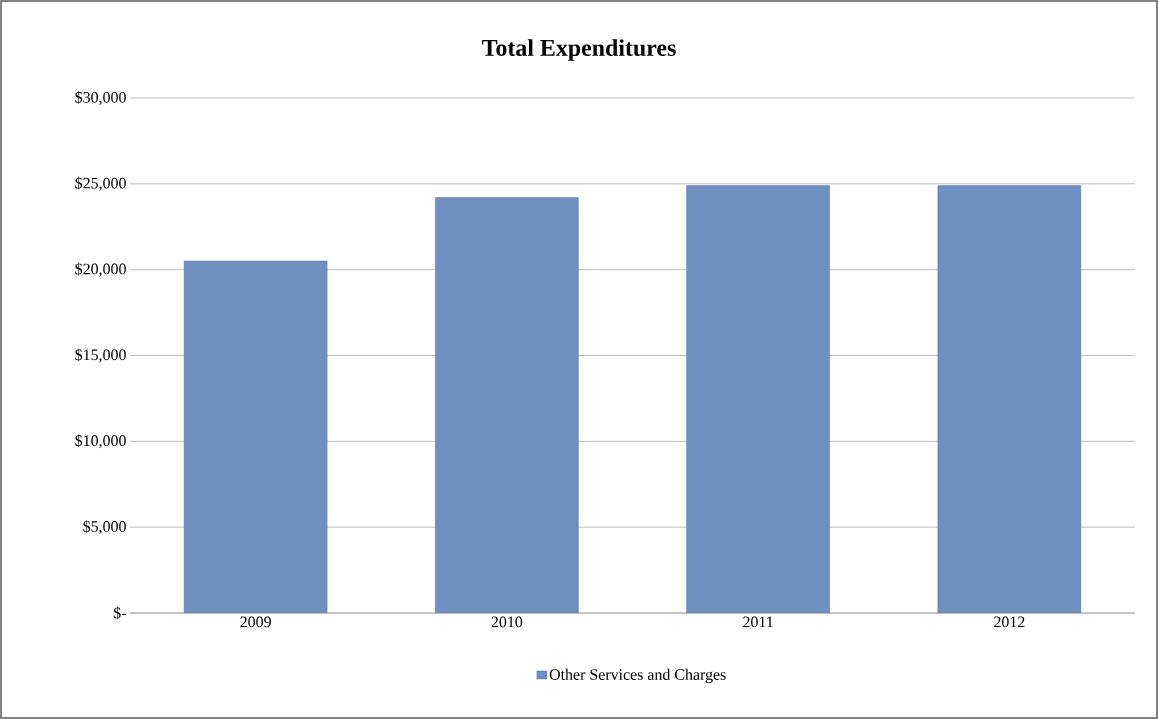 Image resolution: width=1158 pixels, height=719 pixels. What do you see at coordinates (100, 441) in the screenshot?
I see `y-tick-label: $10,000` at bounding box center [100, 441].